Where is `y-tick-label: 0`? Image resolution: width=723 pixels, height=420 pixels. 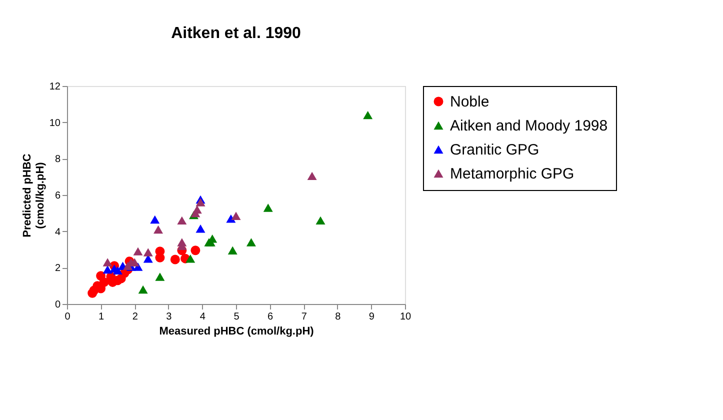 y-tick-label: 0 is located at coordinates (57, 305).